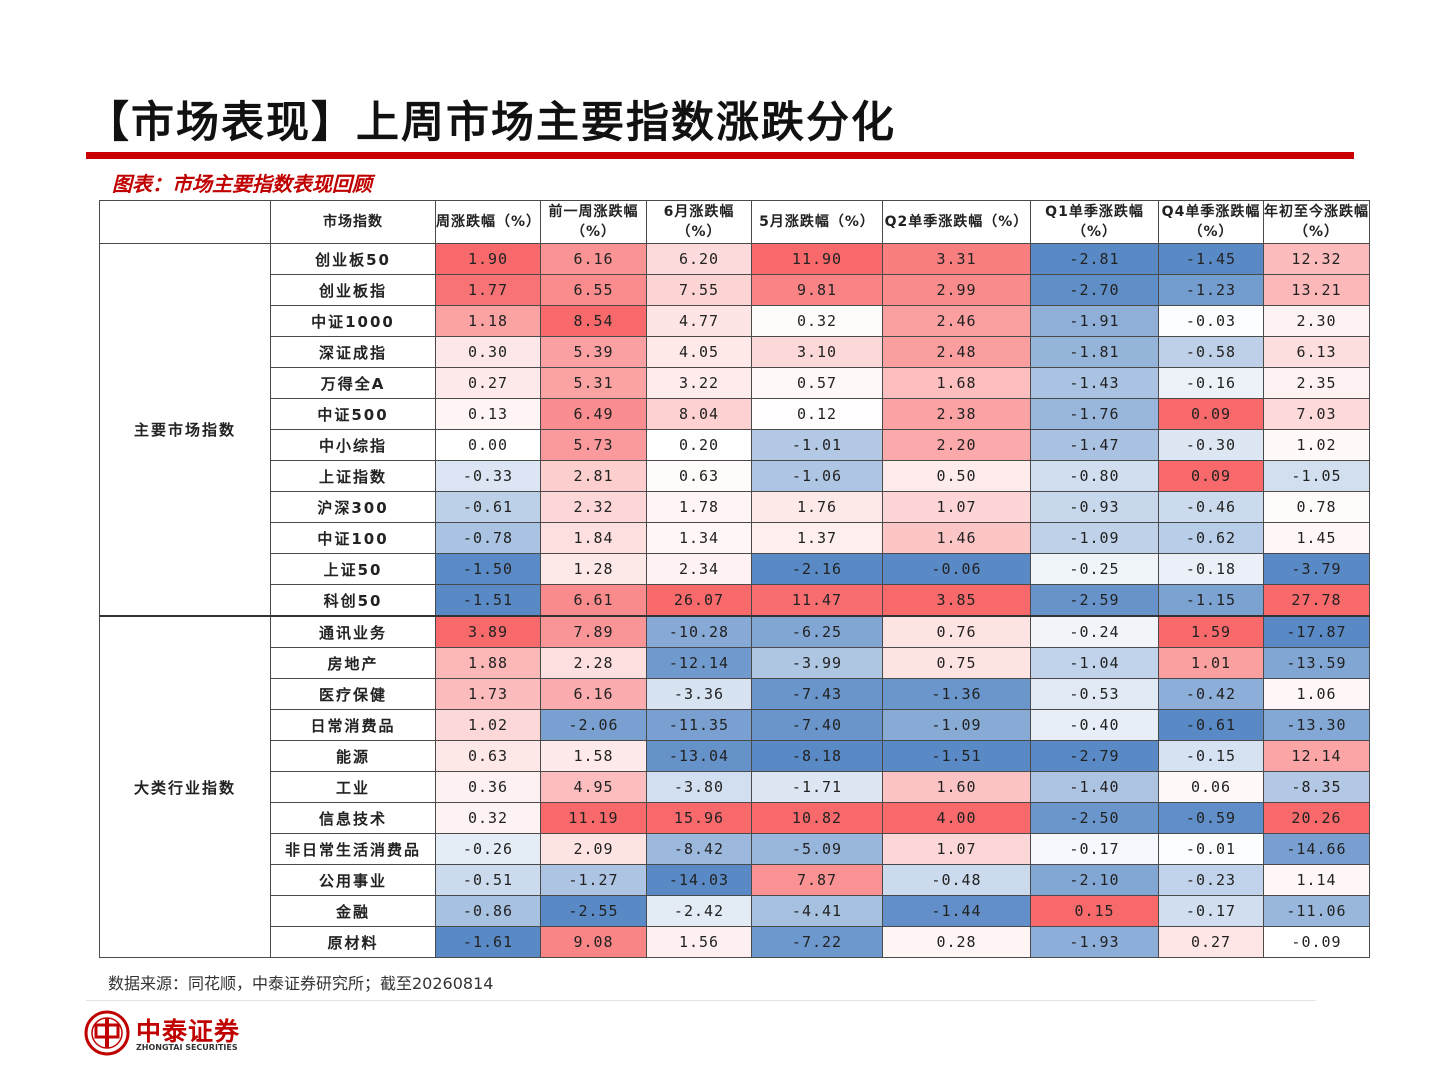  Describe the element at coordinates (1211, 538) in the screenshot. I see `value-cell: -0.62` at that location.